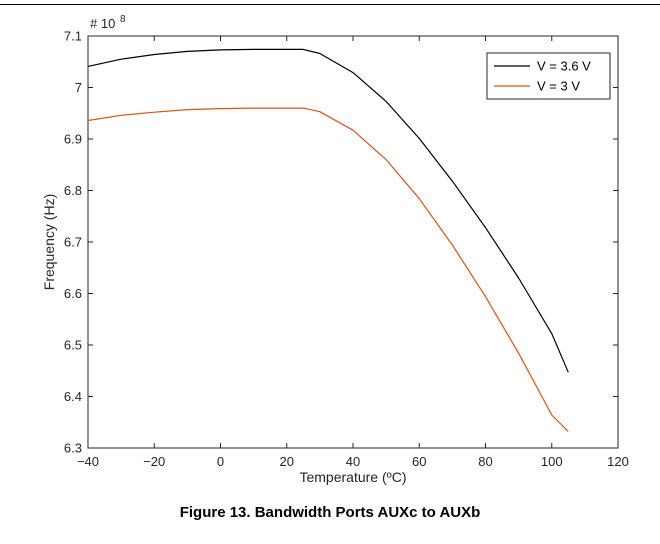  Describe the element at coordinates (330, 512) in the screenshot. I see `figure-caption: Figure 13. Bandwidth Ports AUXc to AUXb` at that location.